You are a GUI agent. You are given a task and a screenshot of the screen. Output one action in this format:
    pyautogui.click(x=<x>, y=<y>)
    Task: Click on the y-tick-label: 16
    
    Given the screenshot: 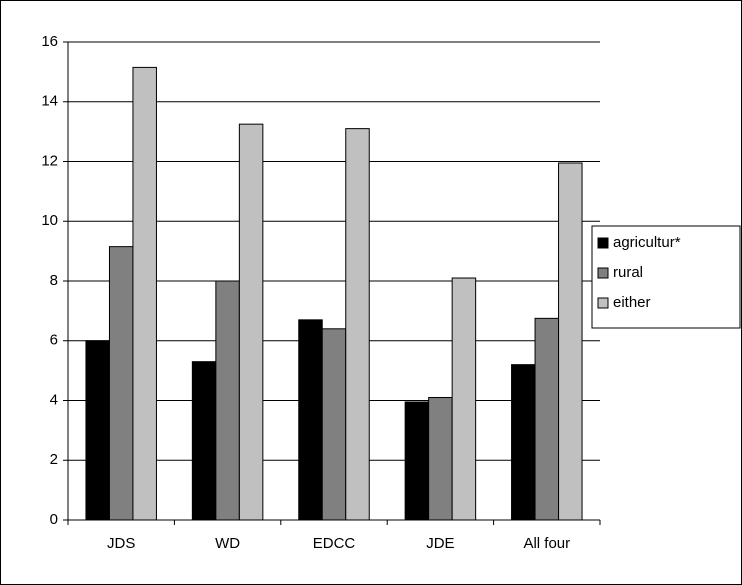 What is the action you would take?
    pyautogui.click(x=49, y=41)
    